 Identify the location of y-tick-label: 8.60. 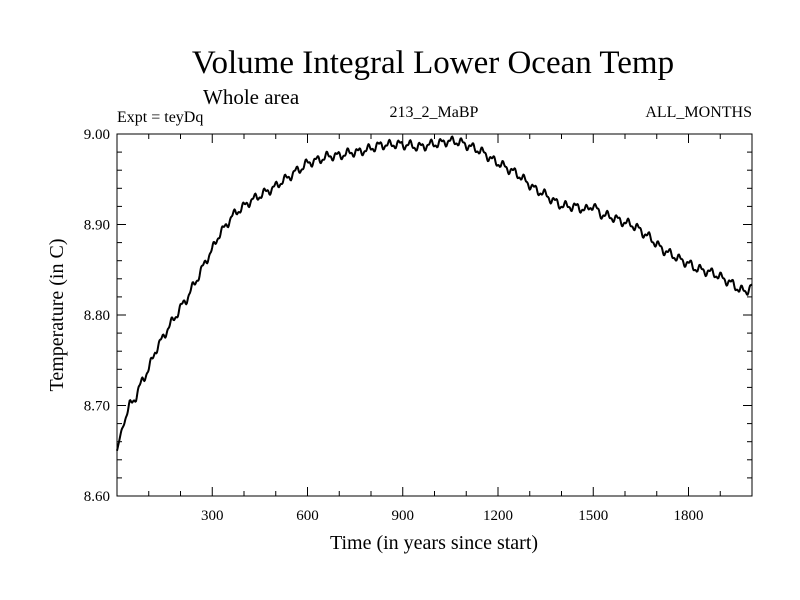
(97, 497).